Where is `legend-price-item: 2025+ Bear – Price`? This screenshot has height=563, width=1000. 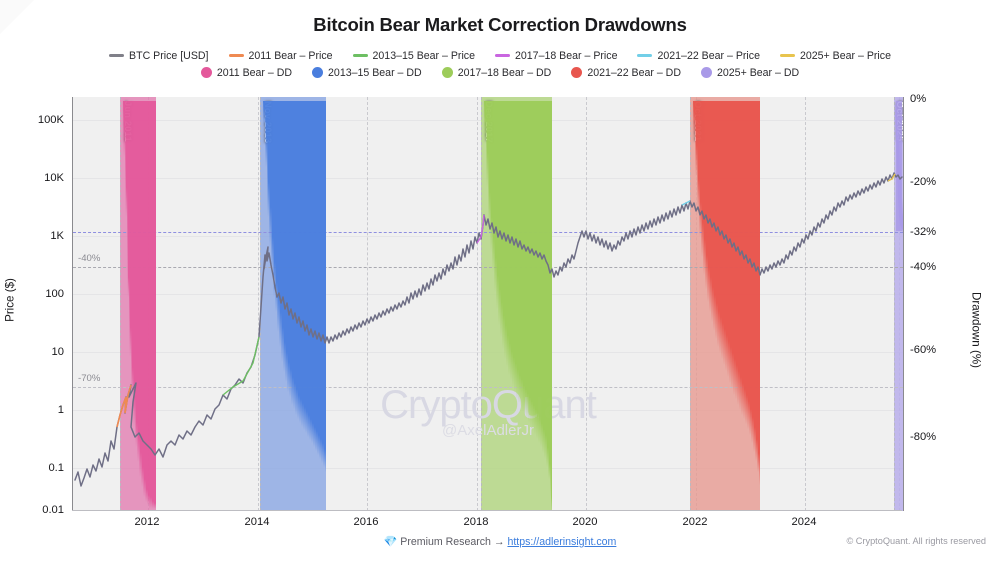 legend-price-item: 2025+ Bear – Price is located at coordinates (835, 55).